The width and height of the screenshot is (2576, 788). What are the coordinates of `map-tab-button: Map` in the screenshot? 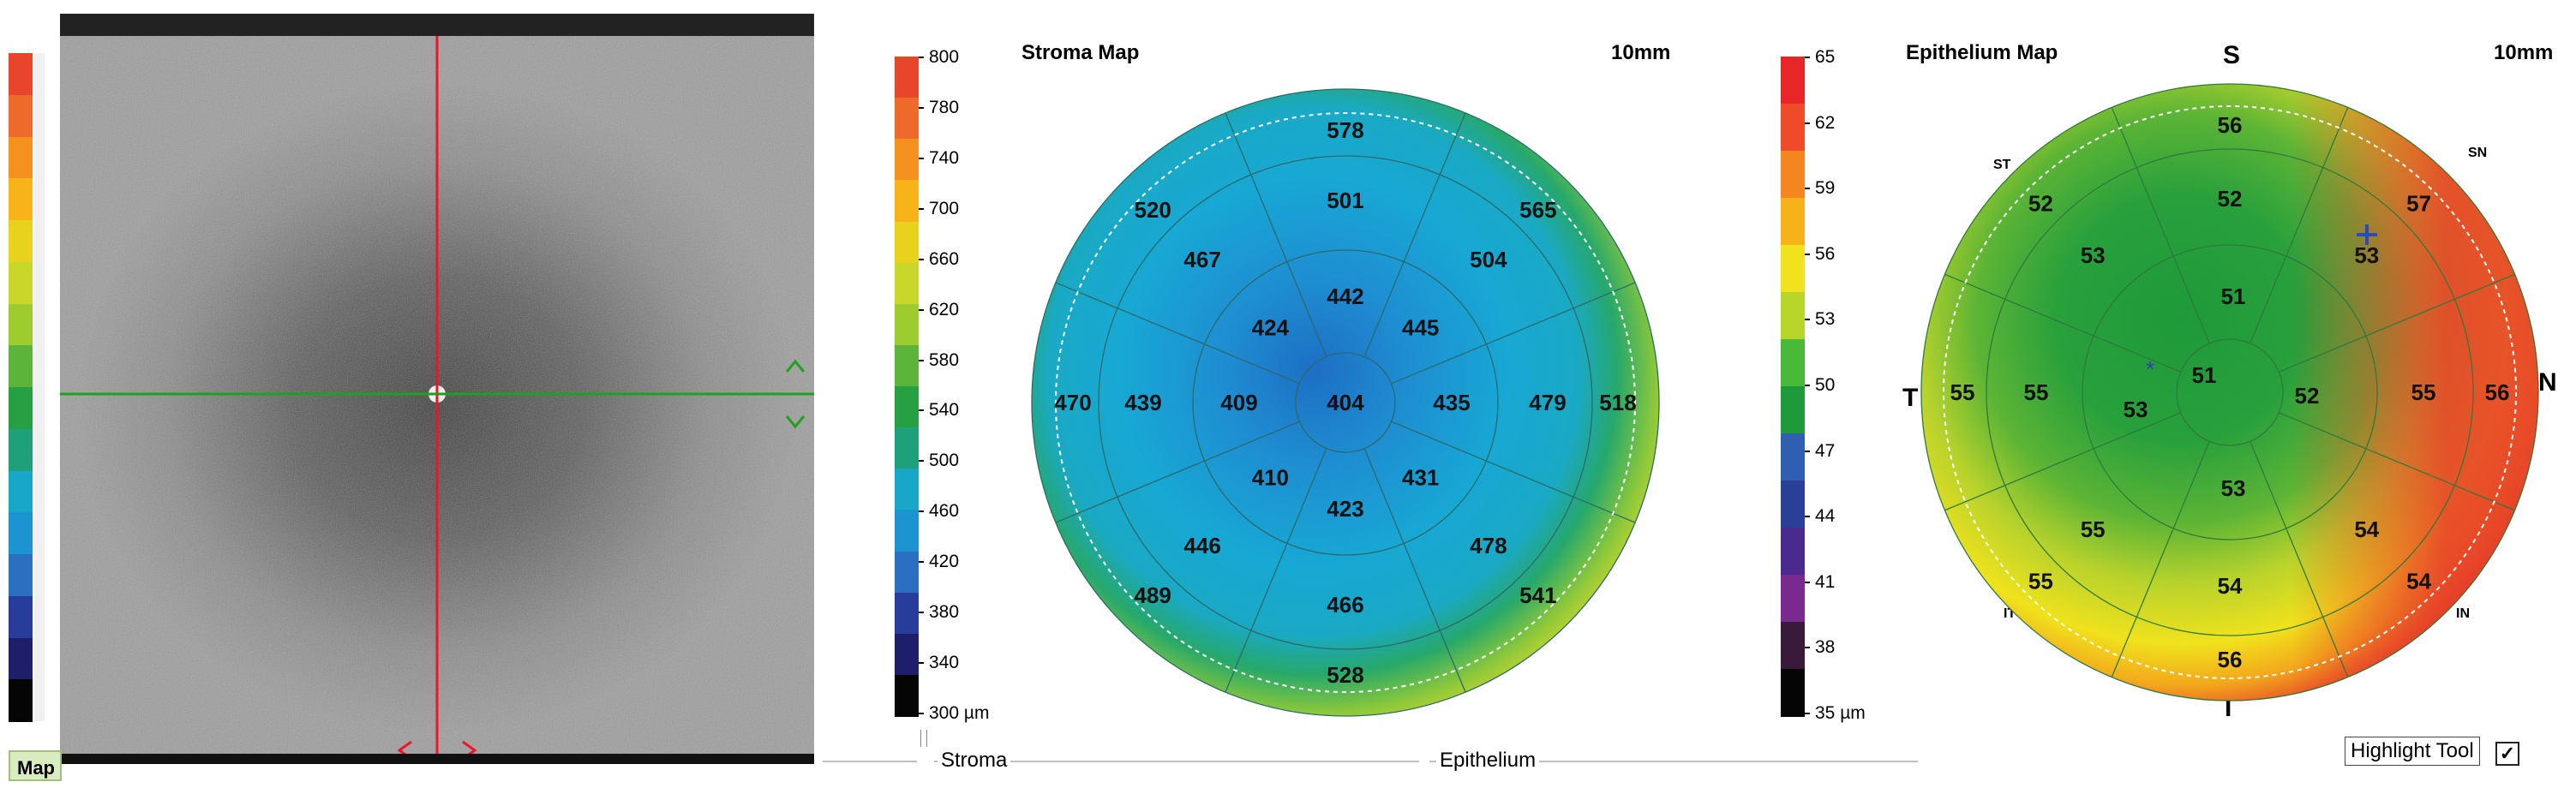 It's located at (35, 765).